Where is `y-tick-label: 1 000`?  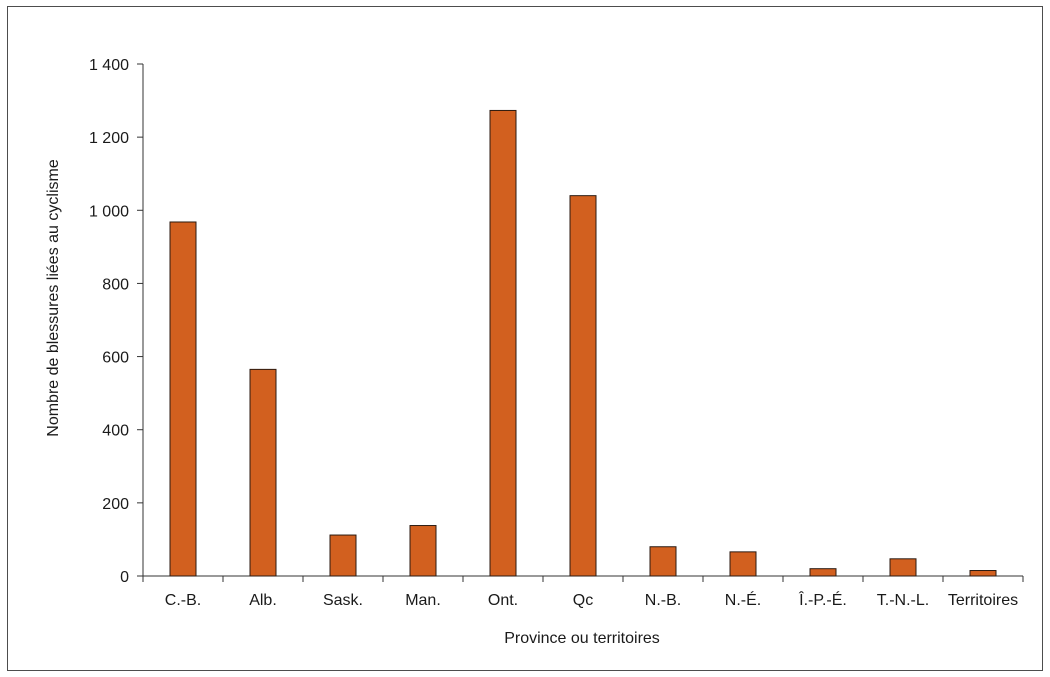
y-tick-label: 1 000 is located at coordinates (109, 211).